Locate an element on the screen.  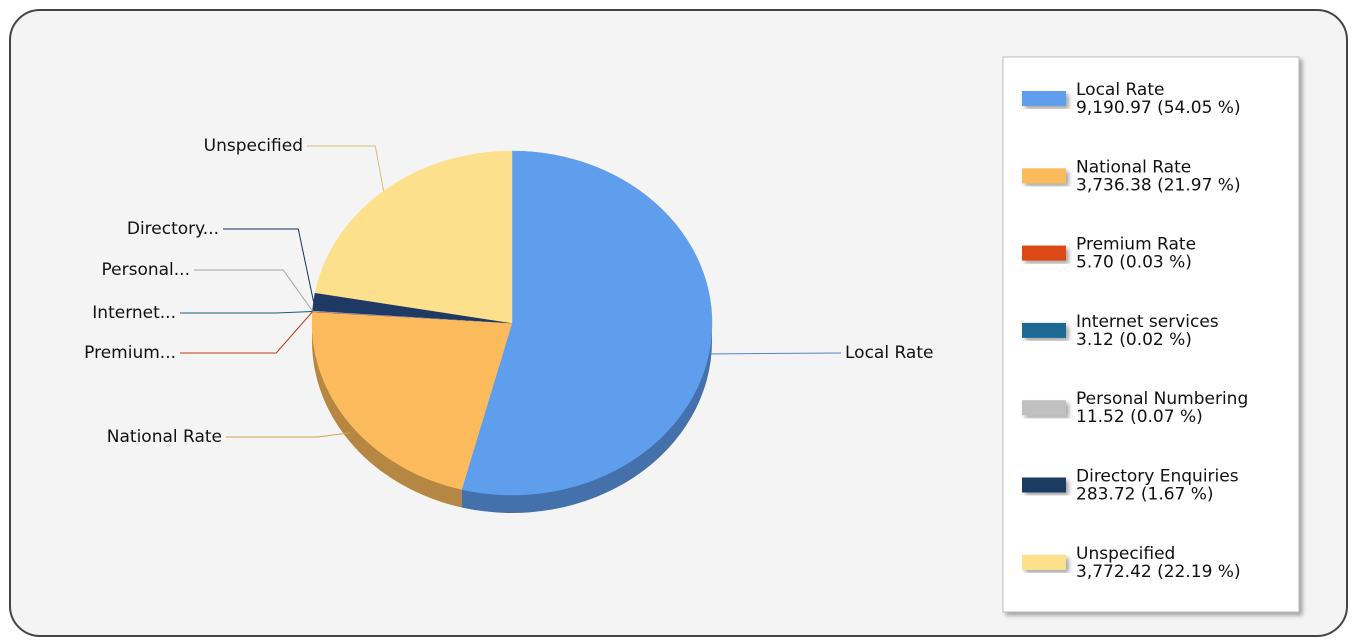
legend-label: Directory Enquiries is located at coordinates (1157, 477).